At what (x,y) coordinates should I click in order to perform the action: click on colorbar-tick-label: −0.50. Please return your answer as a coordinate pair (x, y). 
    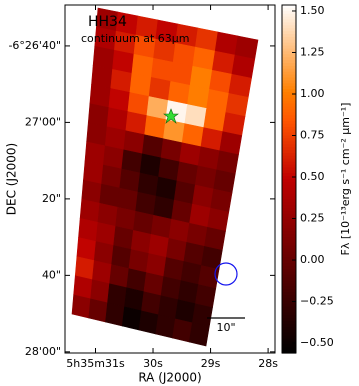
    Looking at the image, I should click on (317, 342).